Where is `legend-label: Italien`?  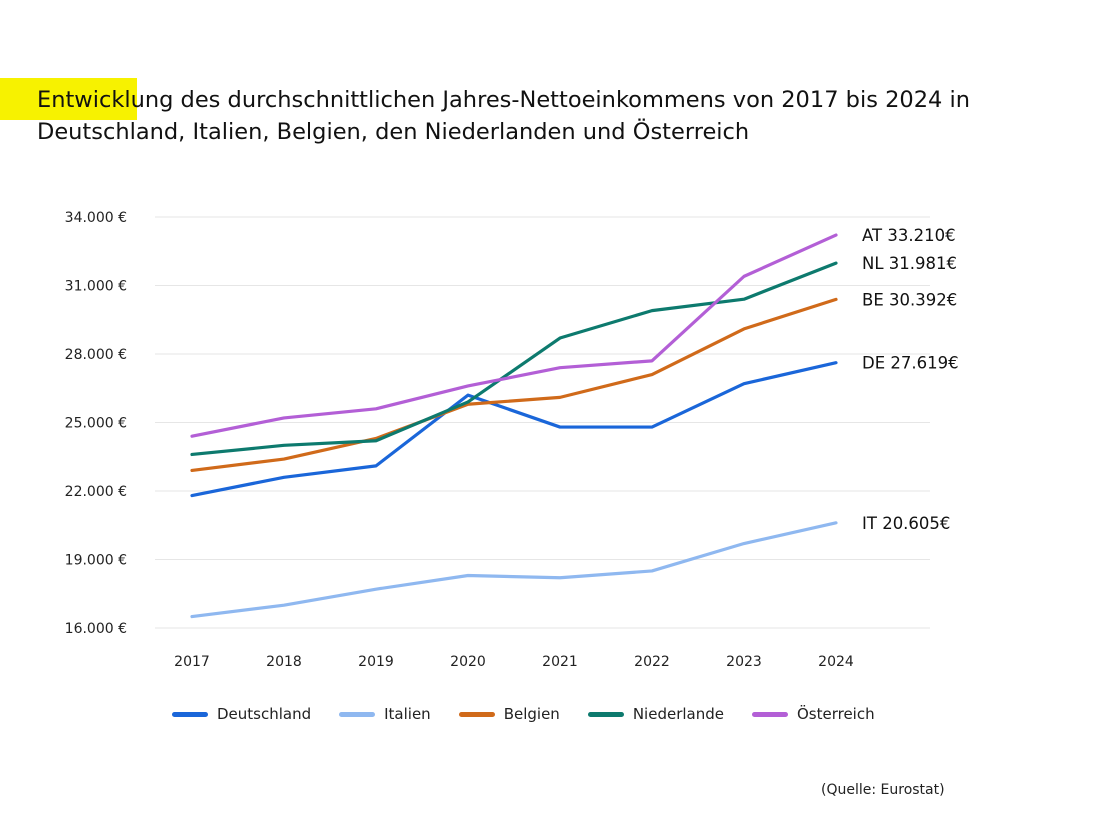
legend-label: Italien is located at coordinates (407, 714).